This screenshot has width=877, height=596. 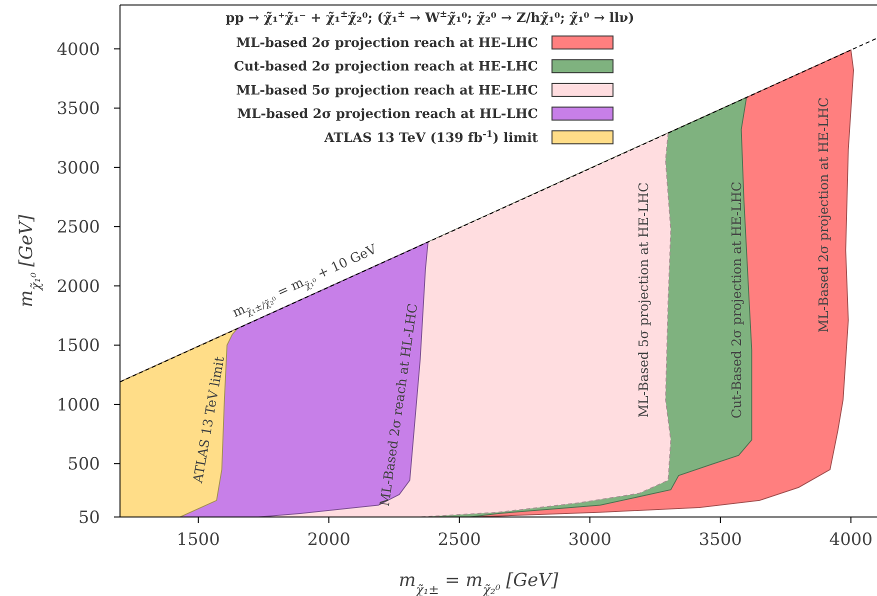 I want to click on x-tick-label: 1500, so click(x=198, y=540).